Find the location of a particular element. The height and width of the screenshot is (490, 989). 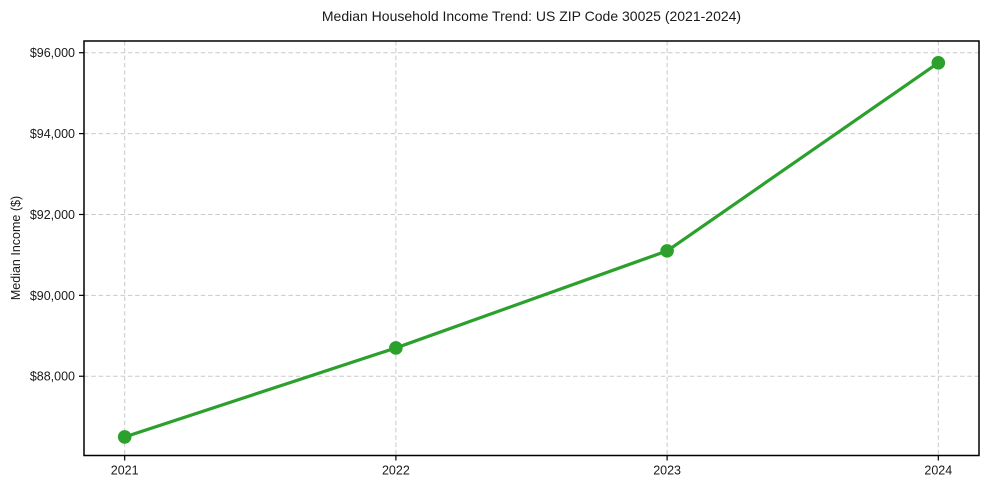

x-tick-label: 2023 is located at coordinates (667, 471).